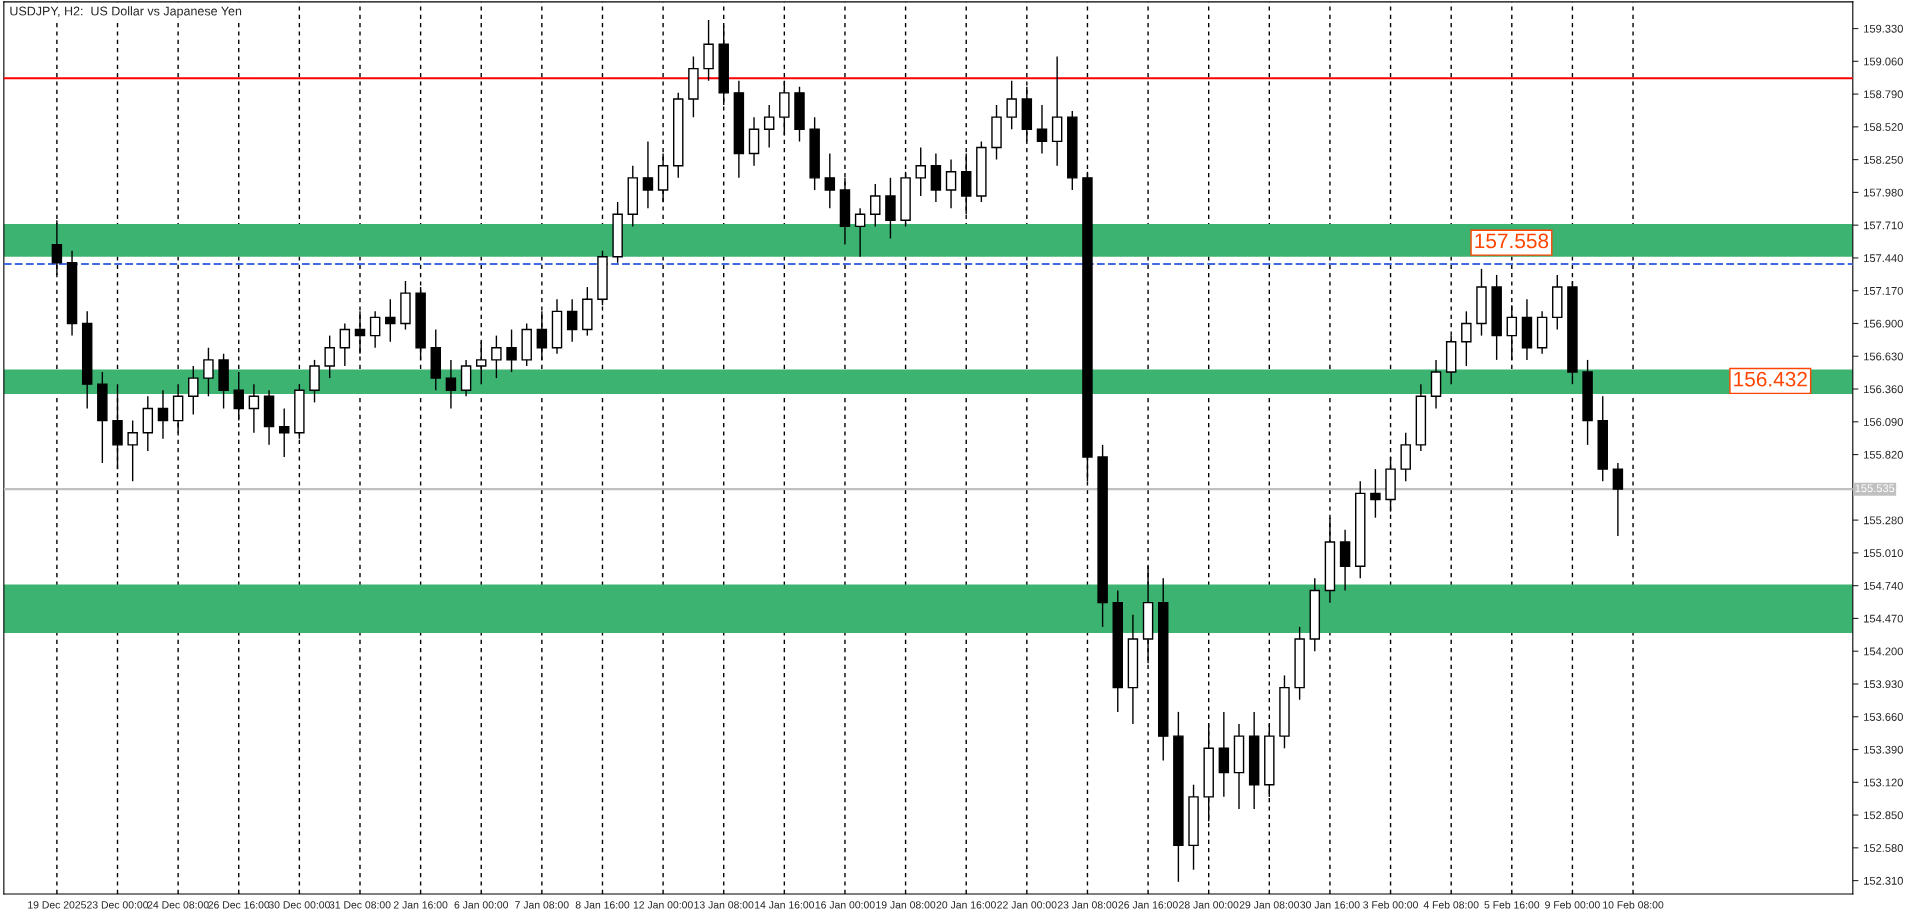  Describe the element at coordinates (1770, 379) in the screenshot. I see `annotation: 156.432` at that location.